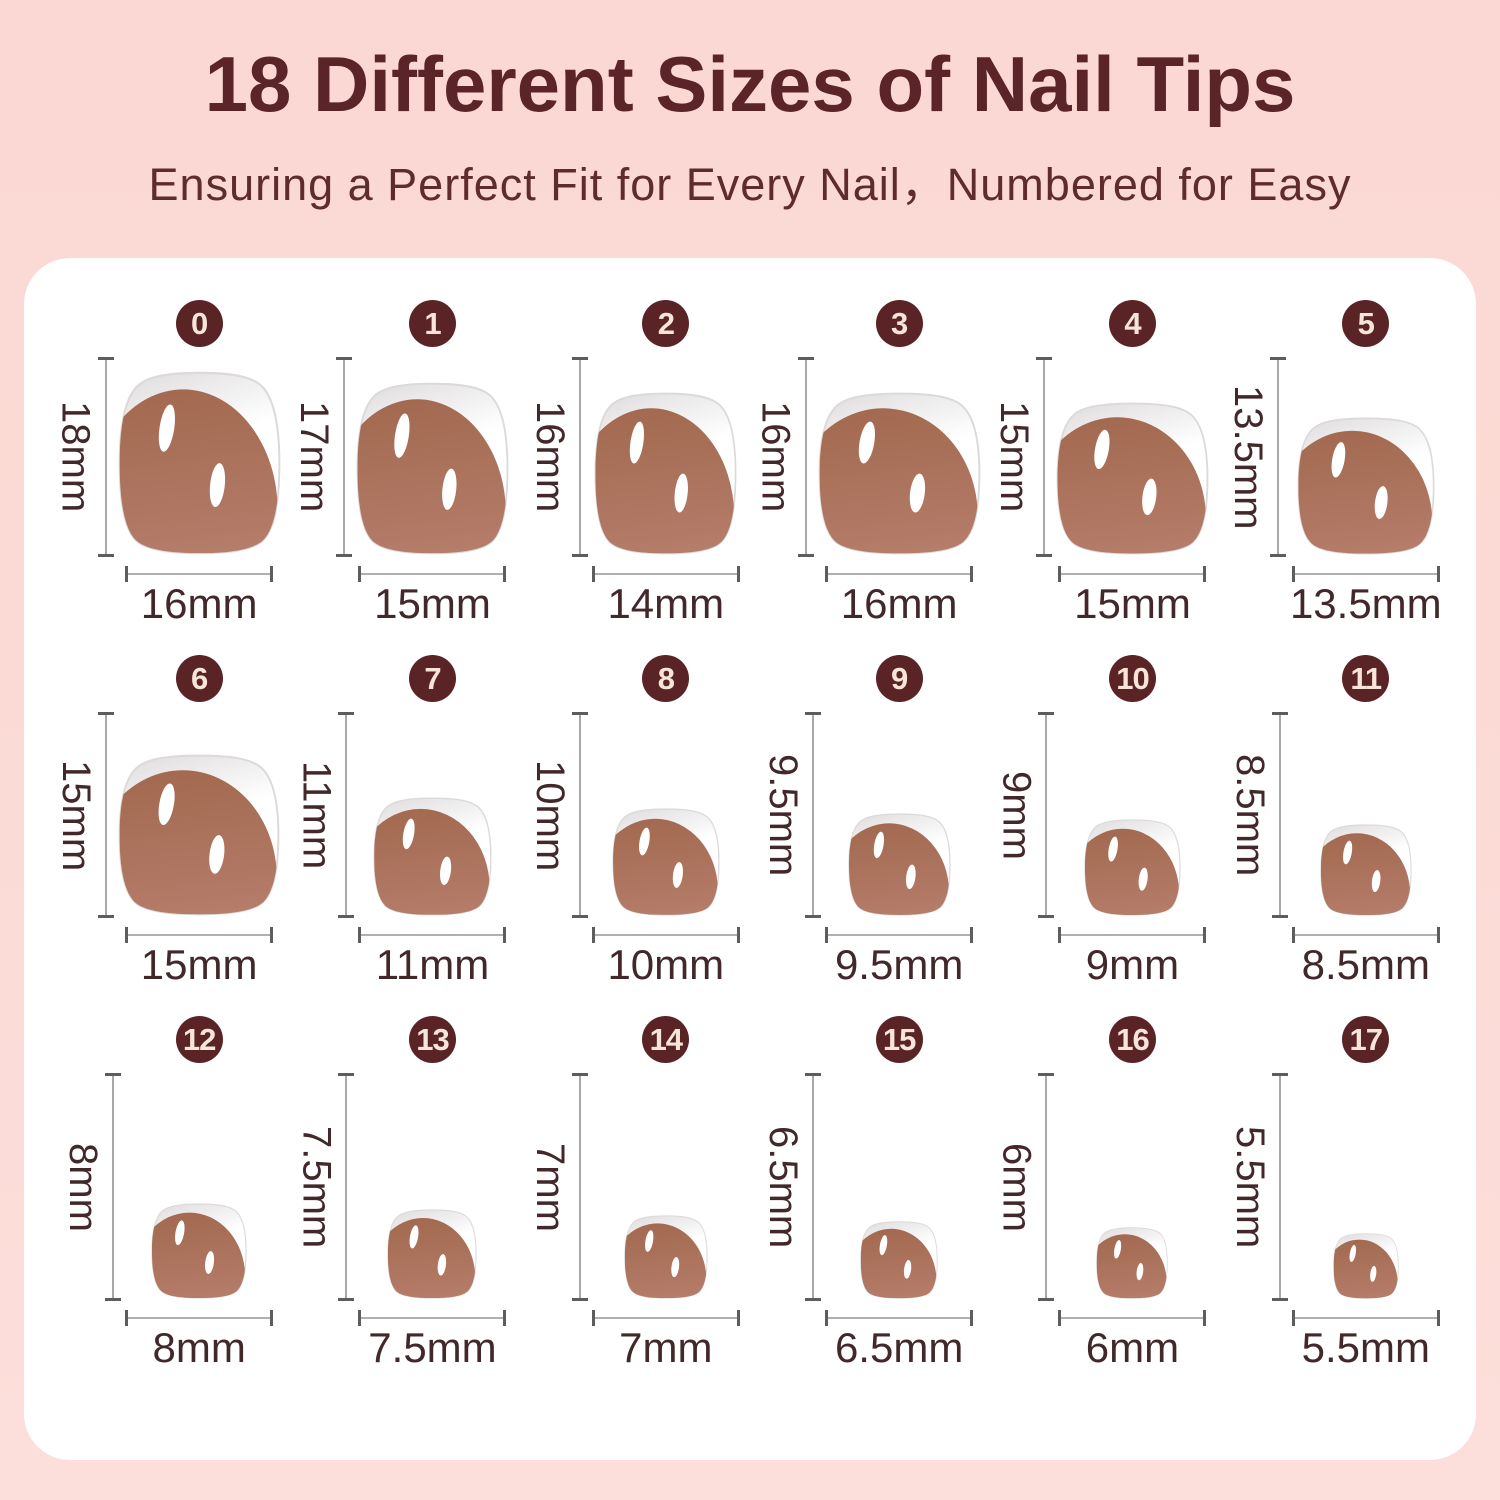 This screenshot has height=1500, width=1500. Describe the element at coordinates (1132, 323) in the screenshot. I see `size-number-badge: 4` at that location.